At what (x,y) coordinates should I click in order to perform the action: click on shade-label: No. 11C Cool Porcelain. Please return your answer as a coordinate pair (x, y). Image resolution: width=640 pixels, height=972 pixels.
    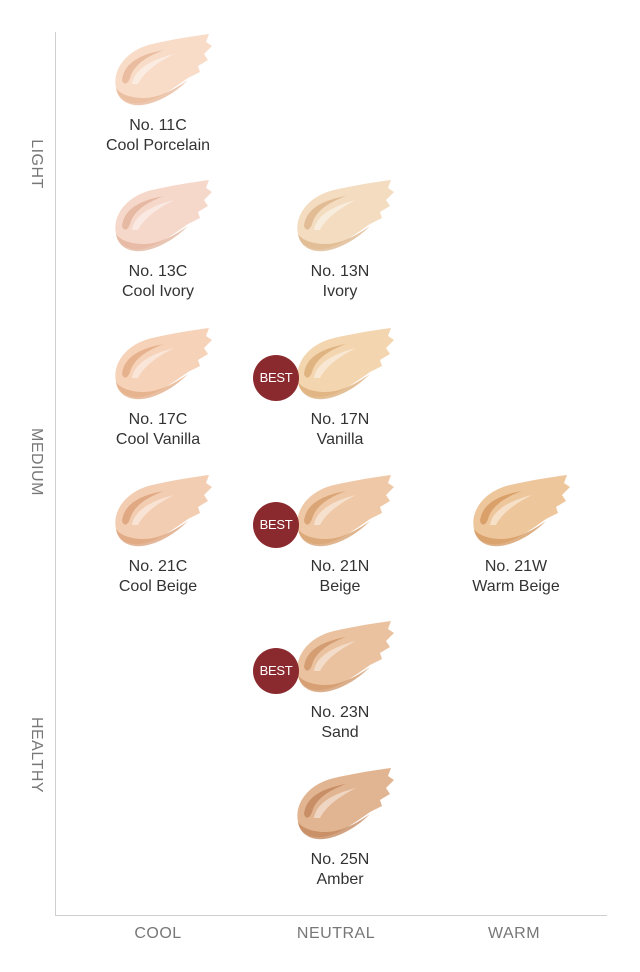
    Looking at the image, I should click on (158, 136).